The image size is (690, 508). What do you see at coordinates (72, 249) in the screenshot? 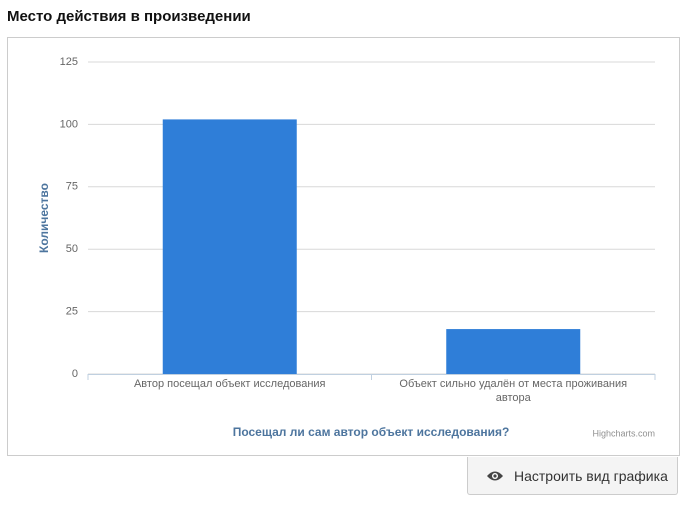
I see `y-tick-label: 50` at bounding box center [72, 249].